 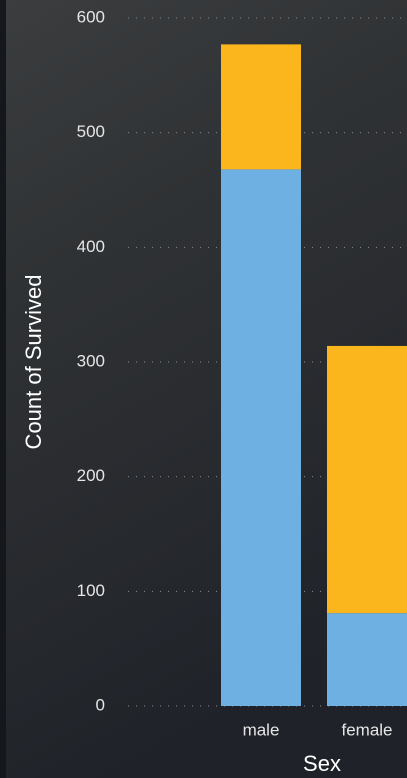 What do you see at coordinates (33, 362) in the screenshot?
I see `y-axis-title: Count of Survived` at bounding box center [33, 362].